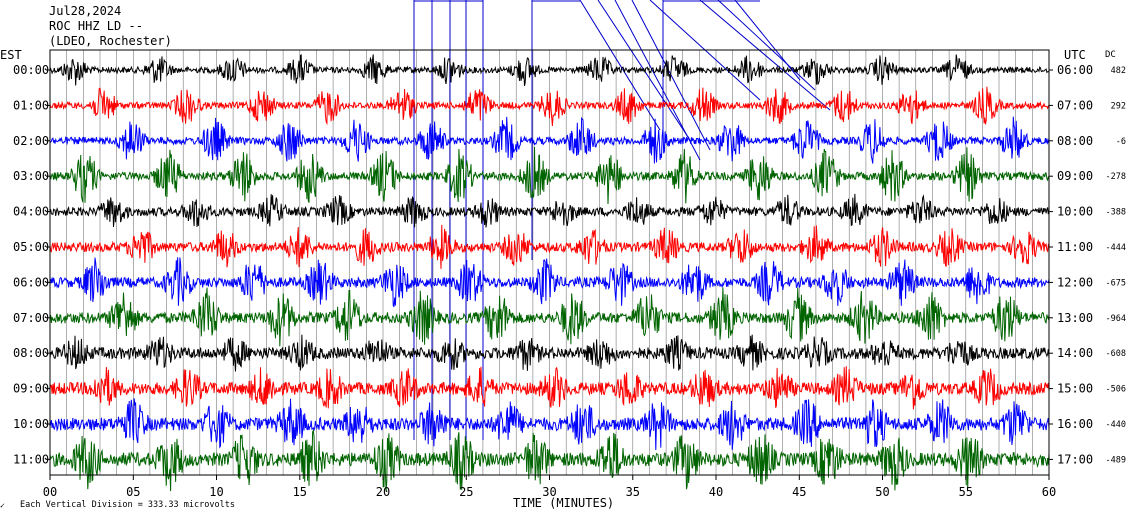  What do you see at coordinates (31, 105) in the screenshot?
I see `est-tick-1: 01:00` at bounding box center [31, 105].